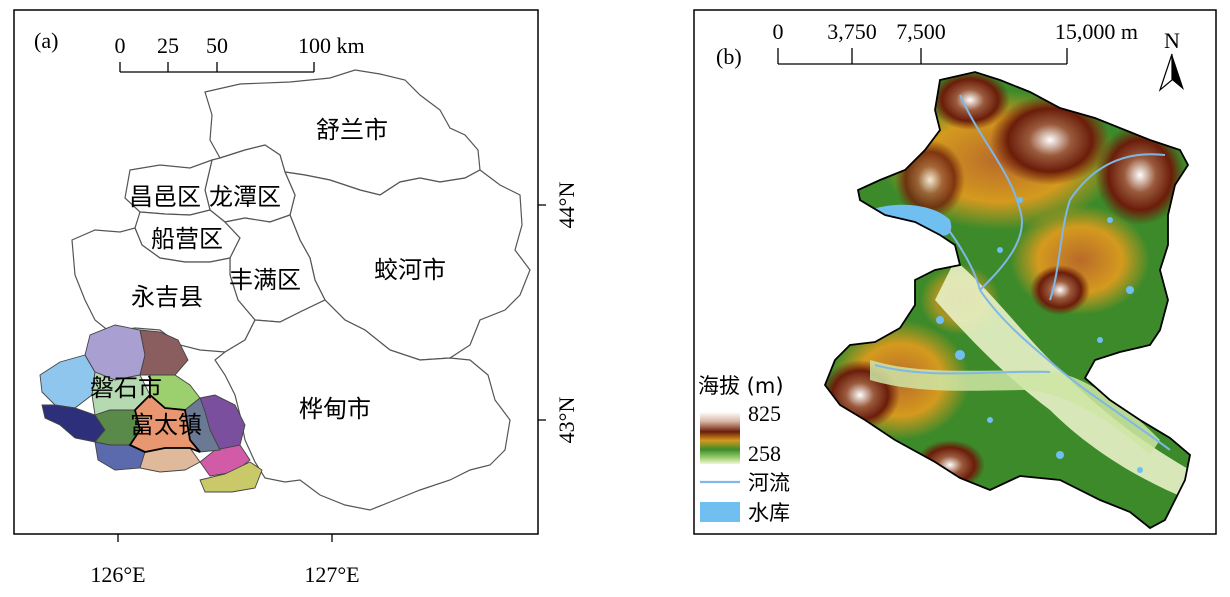  Describe the element at coordinates (764, 413) in the screenshot. I see `legend-max: 825` at that location.